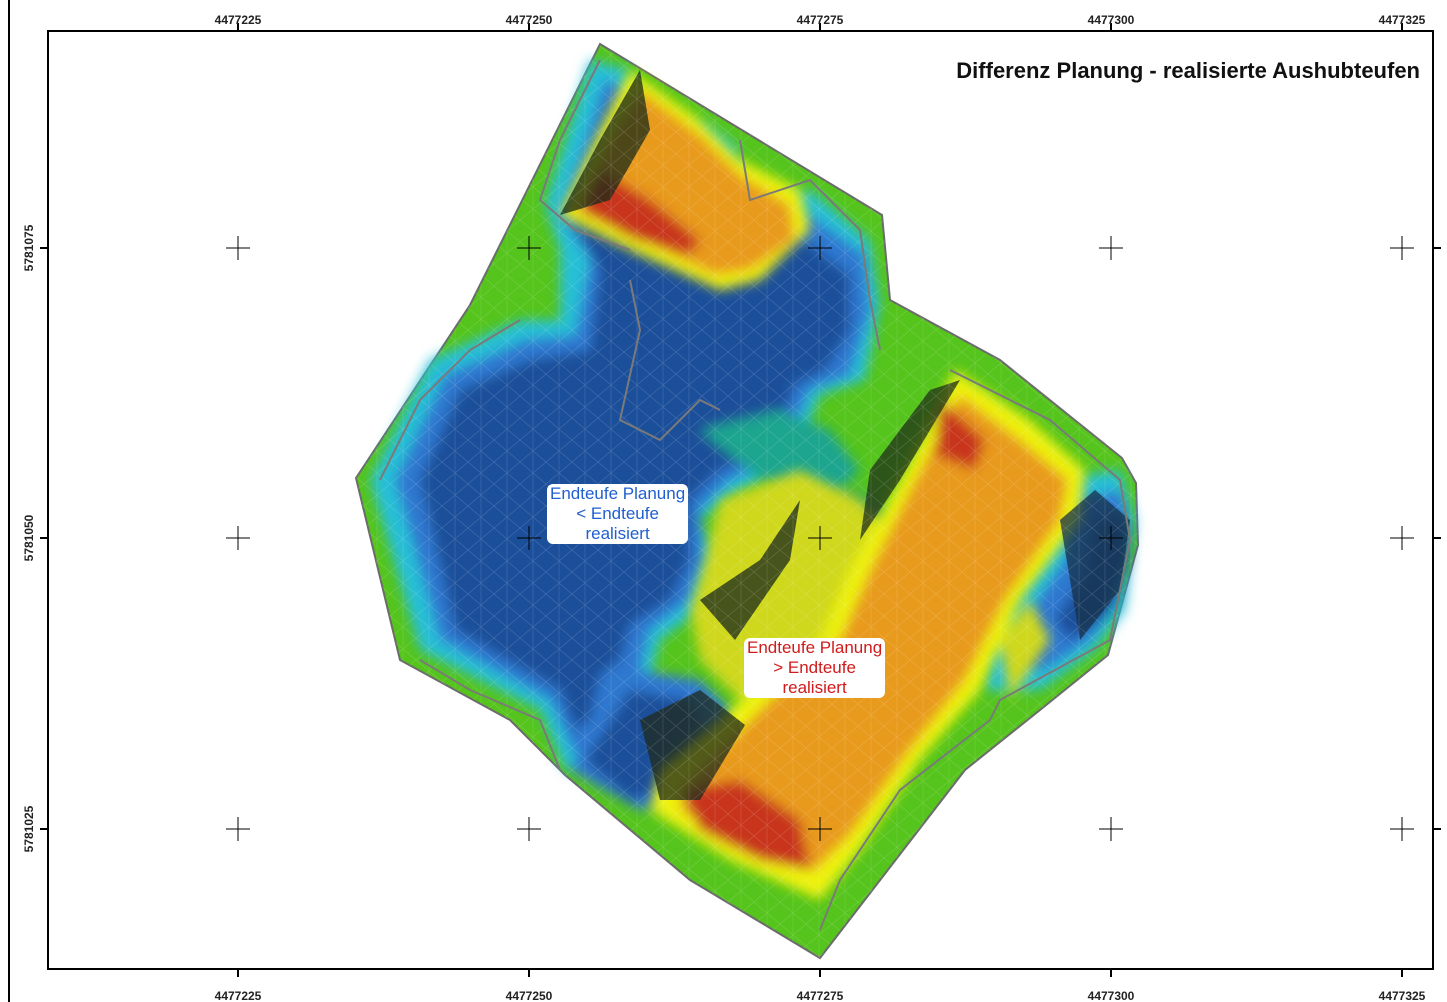 The width and height of the screenshot is (1447, 1002). I want to click on y-tick-2: 5781050, so click(29, 537).